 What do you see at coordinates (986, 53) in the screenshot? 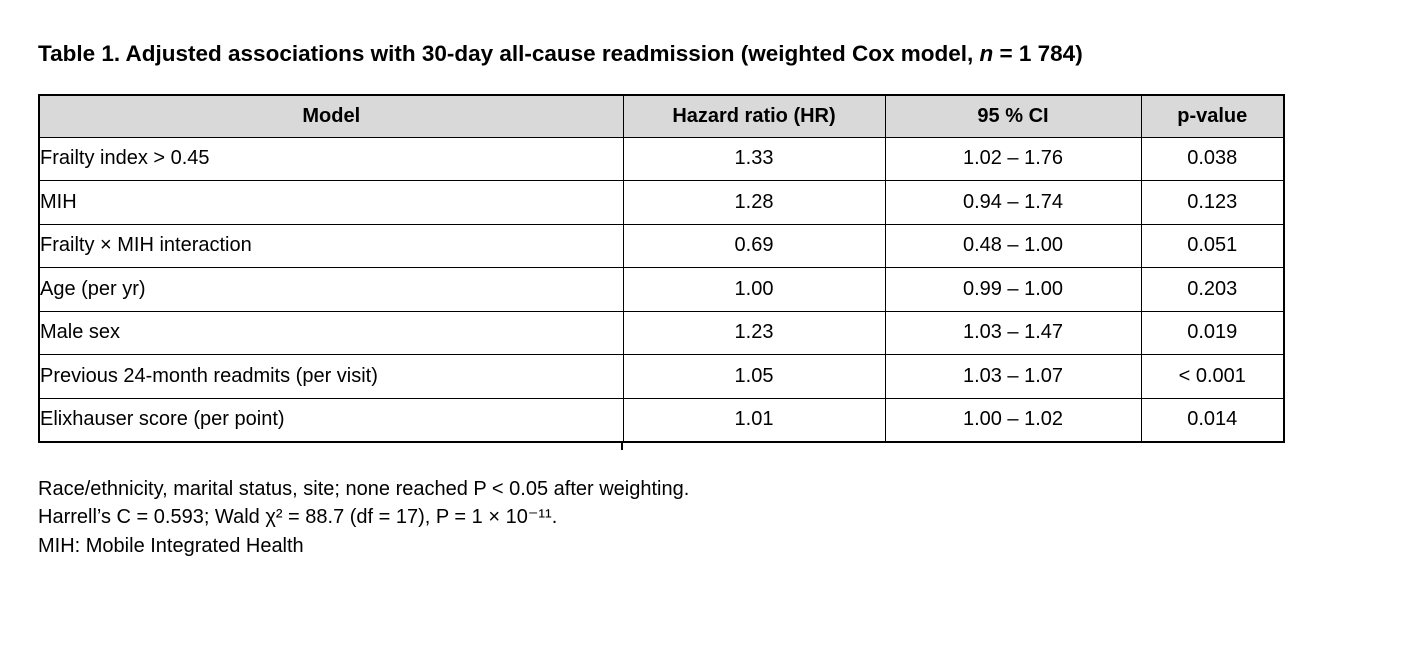
I see `table-title-n-symbol: n` at bounding box center [986, 53].